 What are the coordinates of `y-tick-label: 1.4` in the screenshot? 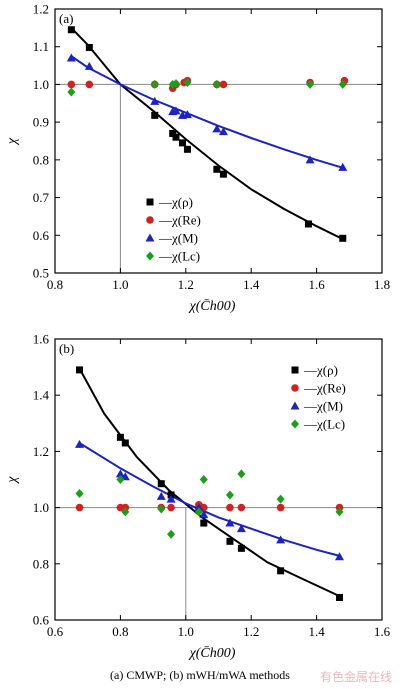 It's located at (41, 395).